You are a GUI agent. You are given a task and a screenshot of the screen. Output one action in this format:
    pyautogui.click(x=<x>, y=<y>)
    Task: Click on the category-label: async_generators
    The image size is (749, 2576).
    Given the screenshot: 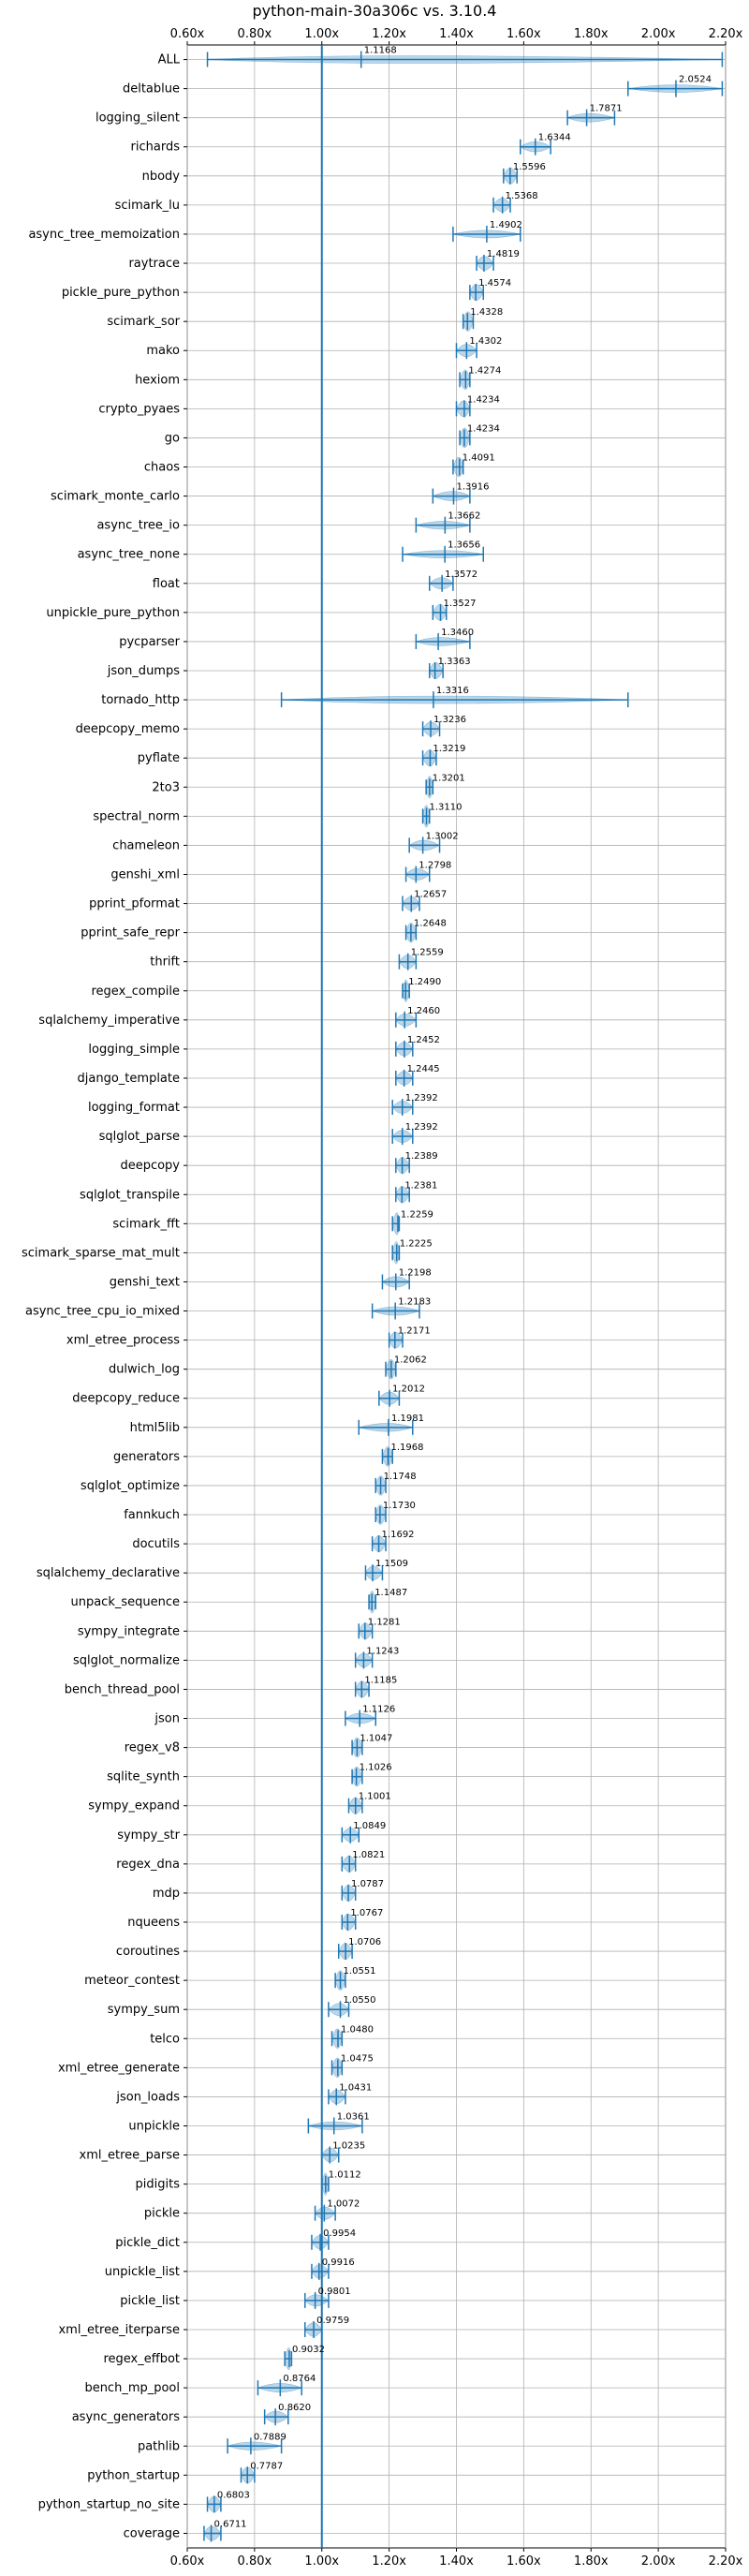 What is the action you would take?
    pyautogui.click(x=126, y=2417)
    